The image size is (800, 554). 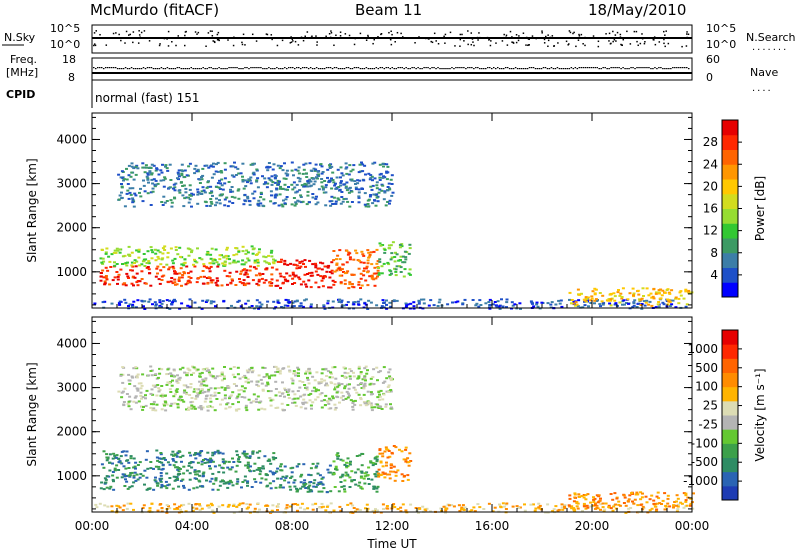 What do you see at coordinates (771, 37) in the screenshot?
I see `nsearch-label: N.Search` at bounding box center [771, 37].